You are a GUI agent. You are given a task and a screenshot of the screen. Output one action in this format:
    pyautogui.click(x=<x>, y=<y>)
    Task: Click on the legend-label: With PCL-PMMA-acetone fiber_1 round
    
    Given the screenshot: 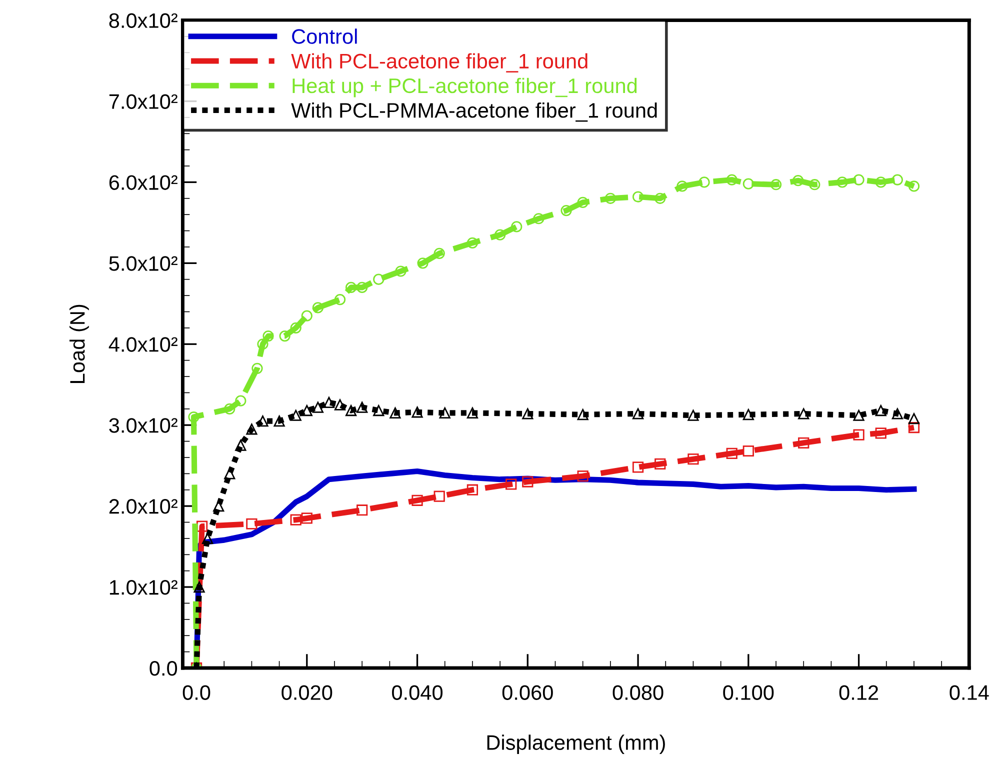 What is the action you would take?
    pyautogui.click(x=474, y=112)
    